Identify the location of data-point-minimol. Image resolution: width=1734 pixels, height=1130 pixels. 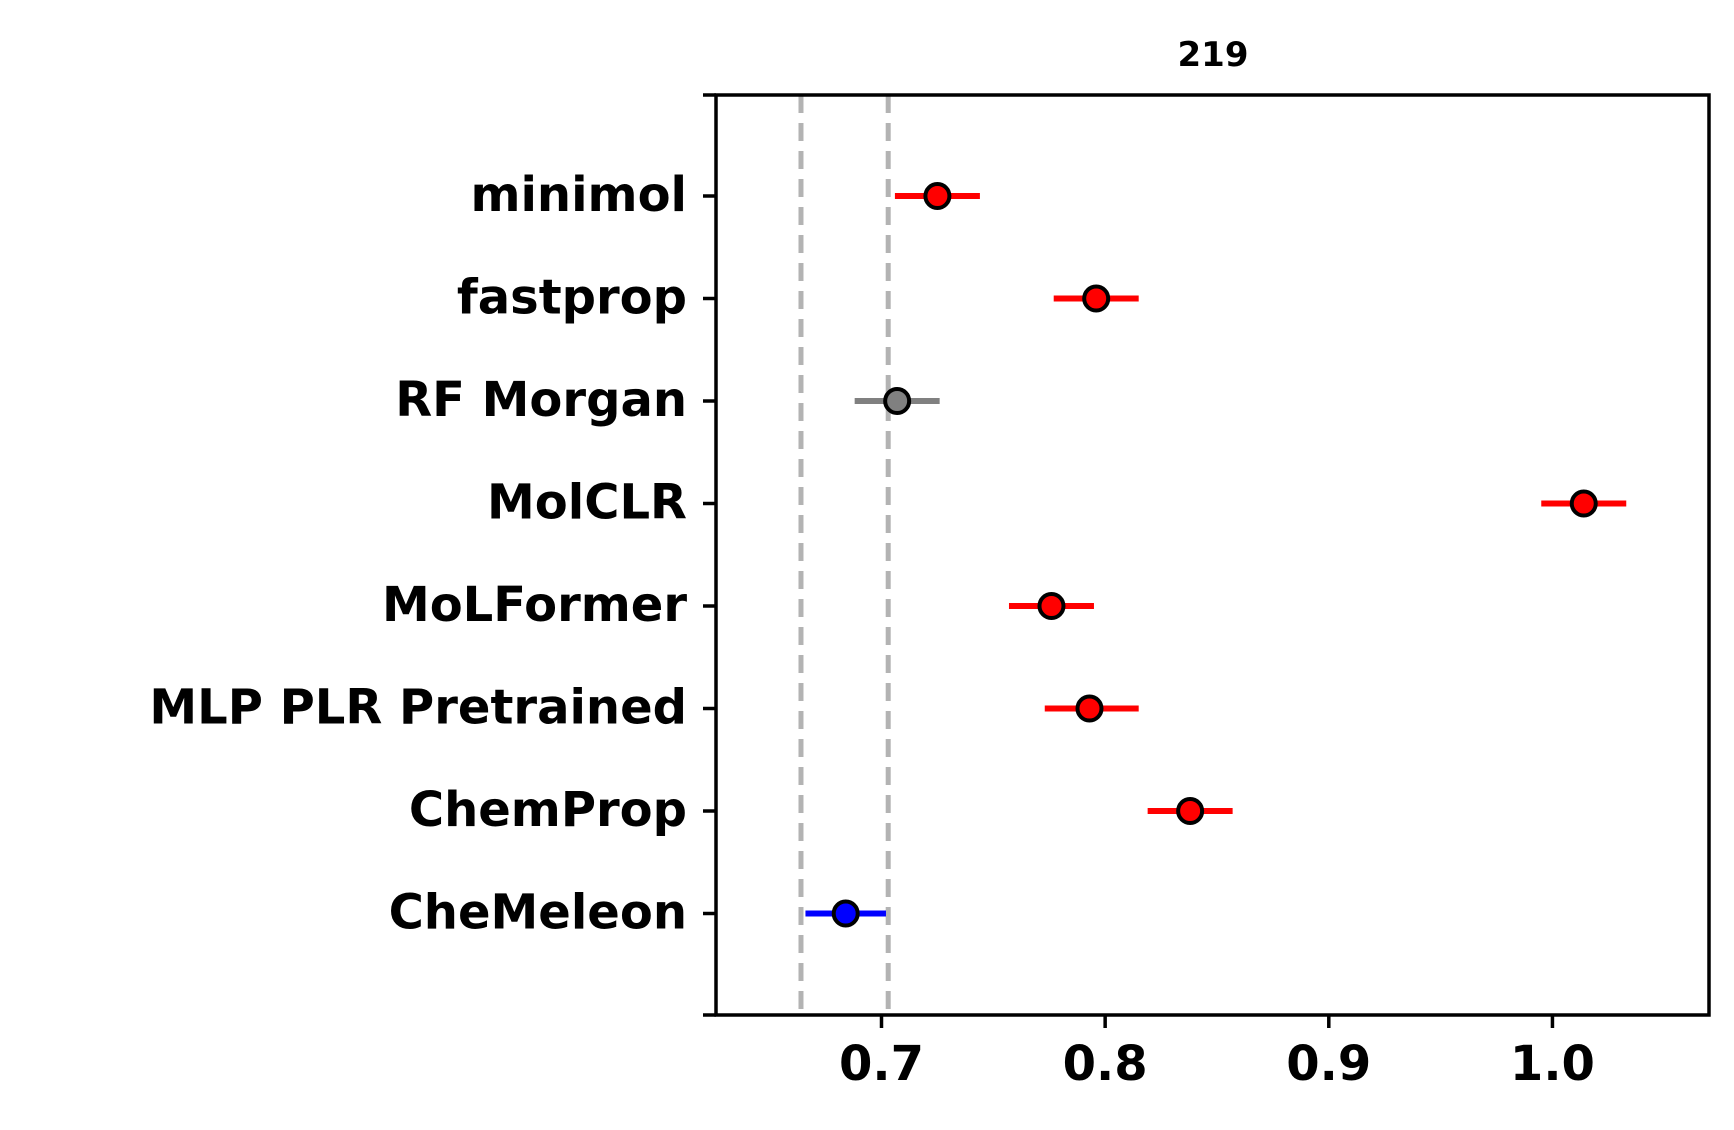
(937, 196).